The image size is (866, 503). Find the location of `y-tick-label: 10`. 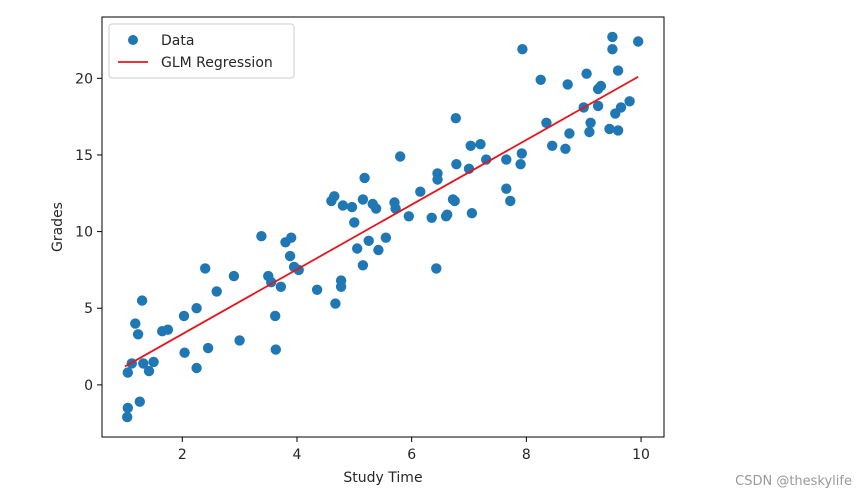

y-tick-label: 10 is located at coordinates (84, 233).